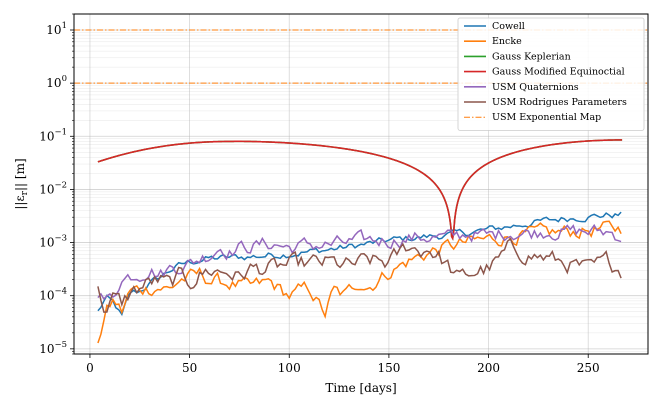 The image size is (661, 408). Describe the element at coordinates (53, 295) in the screenshot. I see `y-tick-label: 10⁻⁴` at that location.